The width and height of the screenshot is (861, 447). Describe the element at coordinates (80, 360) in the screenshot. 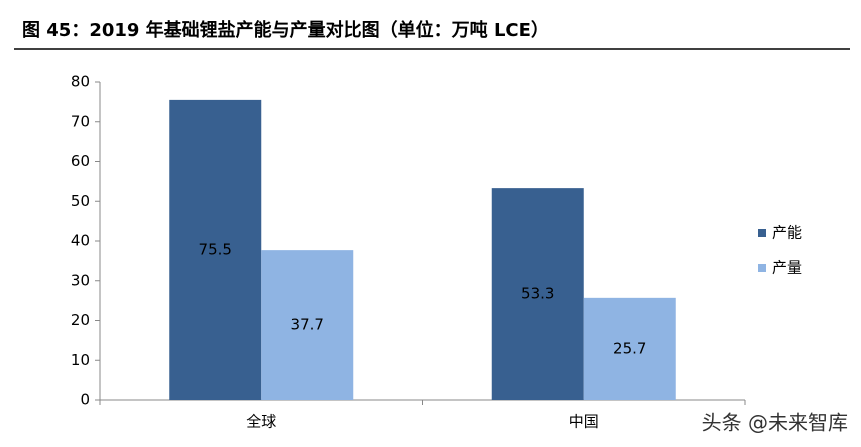

I see `y-tick-label: 10` at that location.